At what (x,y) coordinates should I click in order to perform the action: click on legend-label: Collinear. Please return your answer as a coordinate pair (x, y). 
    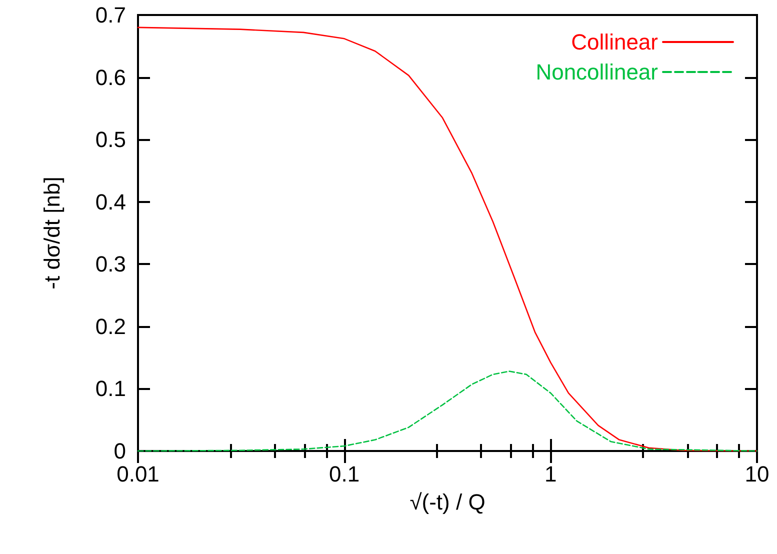
    Looking at the image, I should click on (614, 42).